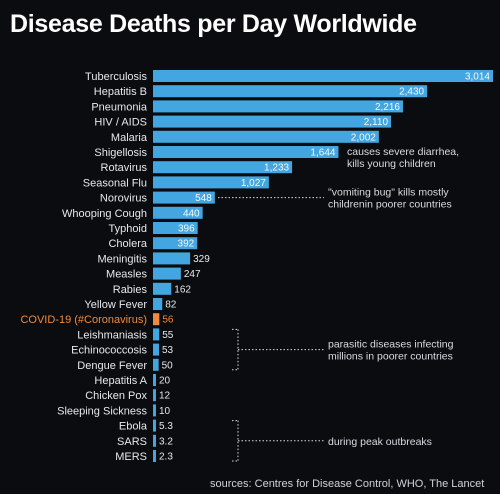 The height and width of the screenshot is (494, 500). I want to click on bar-hepatitis-b, so click(290, 91).